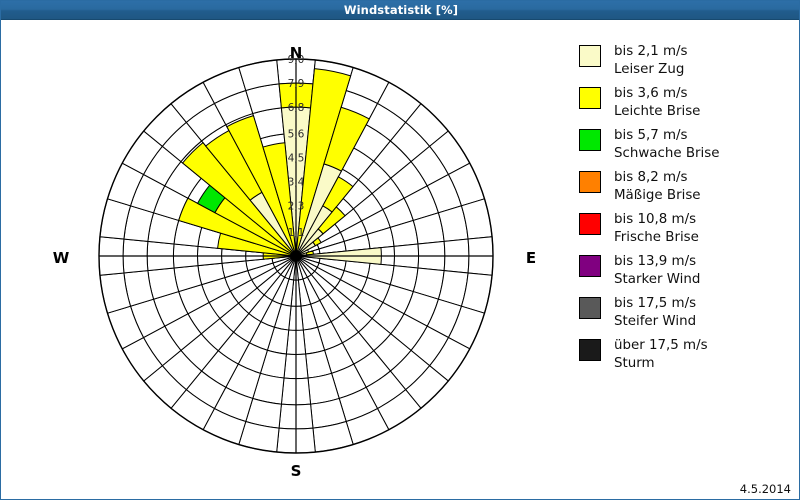 Image resolution: width=800 pixels, height=500 pixels. Describe the element at coordinates (667, 153) in the screenshot. I see `legend-name-label: Schwache Brise` at that location.